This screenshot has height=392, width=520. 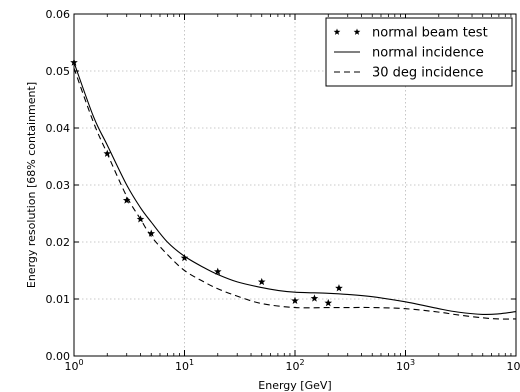 I want to click on legend-label: normal incidence, so click(x=428, y=53).